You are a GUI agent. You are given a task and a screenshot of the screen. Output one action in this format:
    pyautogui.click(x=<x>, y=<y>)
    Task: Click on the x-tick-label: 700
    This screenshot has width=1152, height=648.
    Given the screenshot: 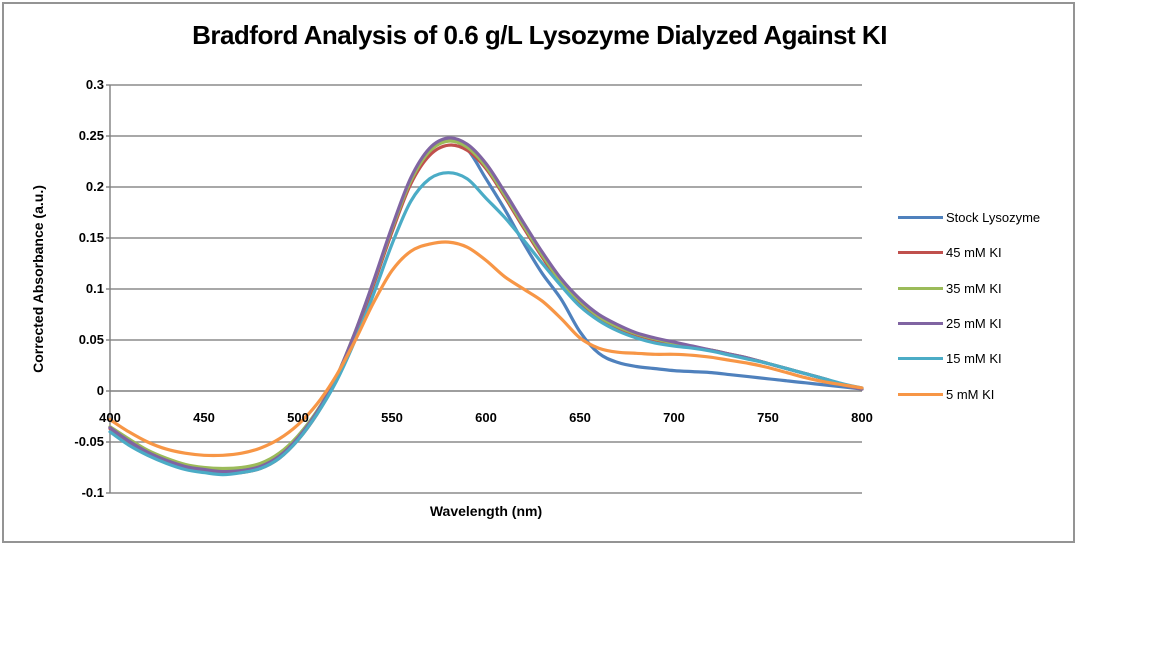 What is the action you would take?
    pyautogui.click(x=674, y=417)
    